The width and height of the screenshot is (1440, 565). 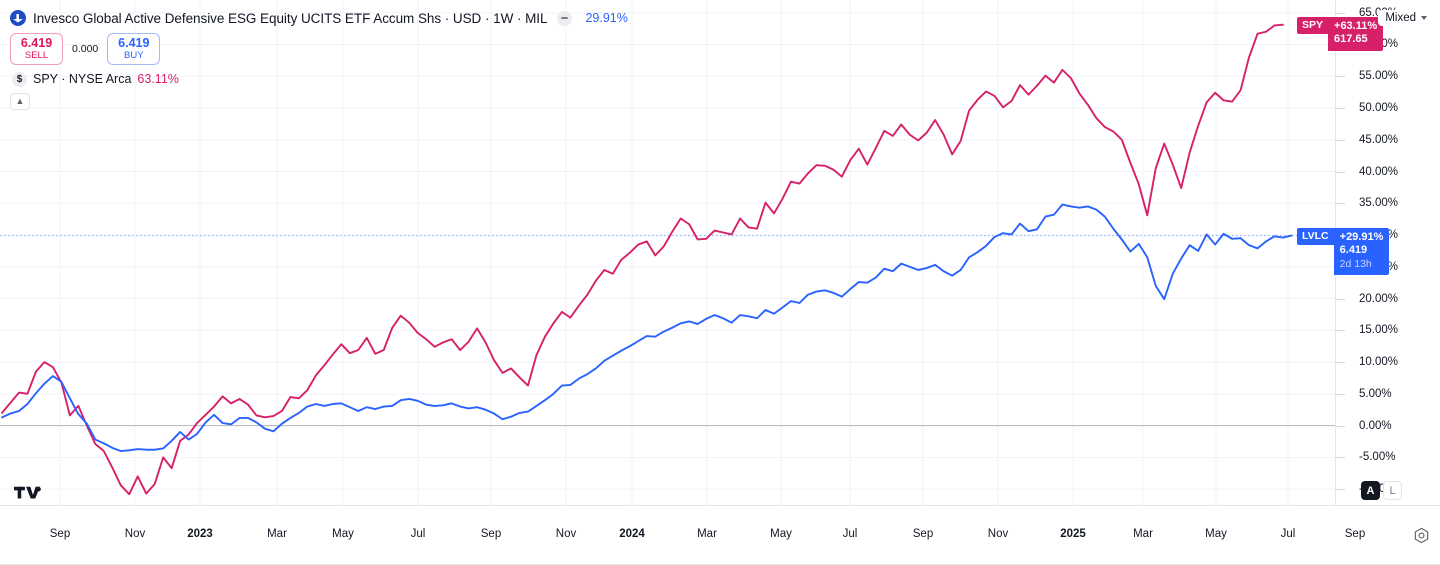 What do you see at coordinates (19, 79) in the screenshot?
I see `dollar-icon: $` at bounding box center [19, 79].